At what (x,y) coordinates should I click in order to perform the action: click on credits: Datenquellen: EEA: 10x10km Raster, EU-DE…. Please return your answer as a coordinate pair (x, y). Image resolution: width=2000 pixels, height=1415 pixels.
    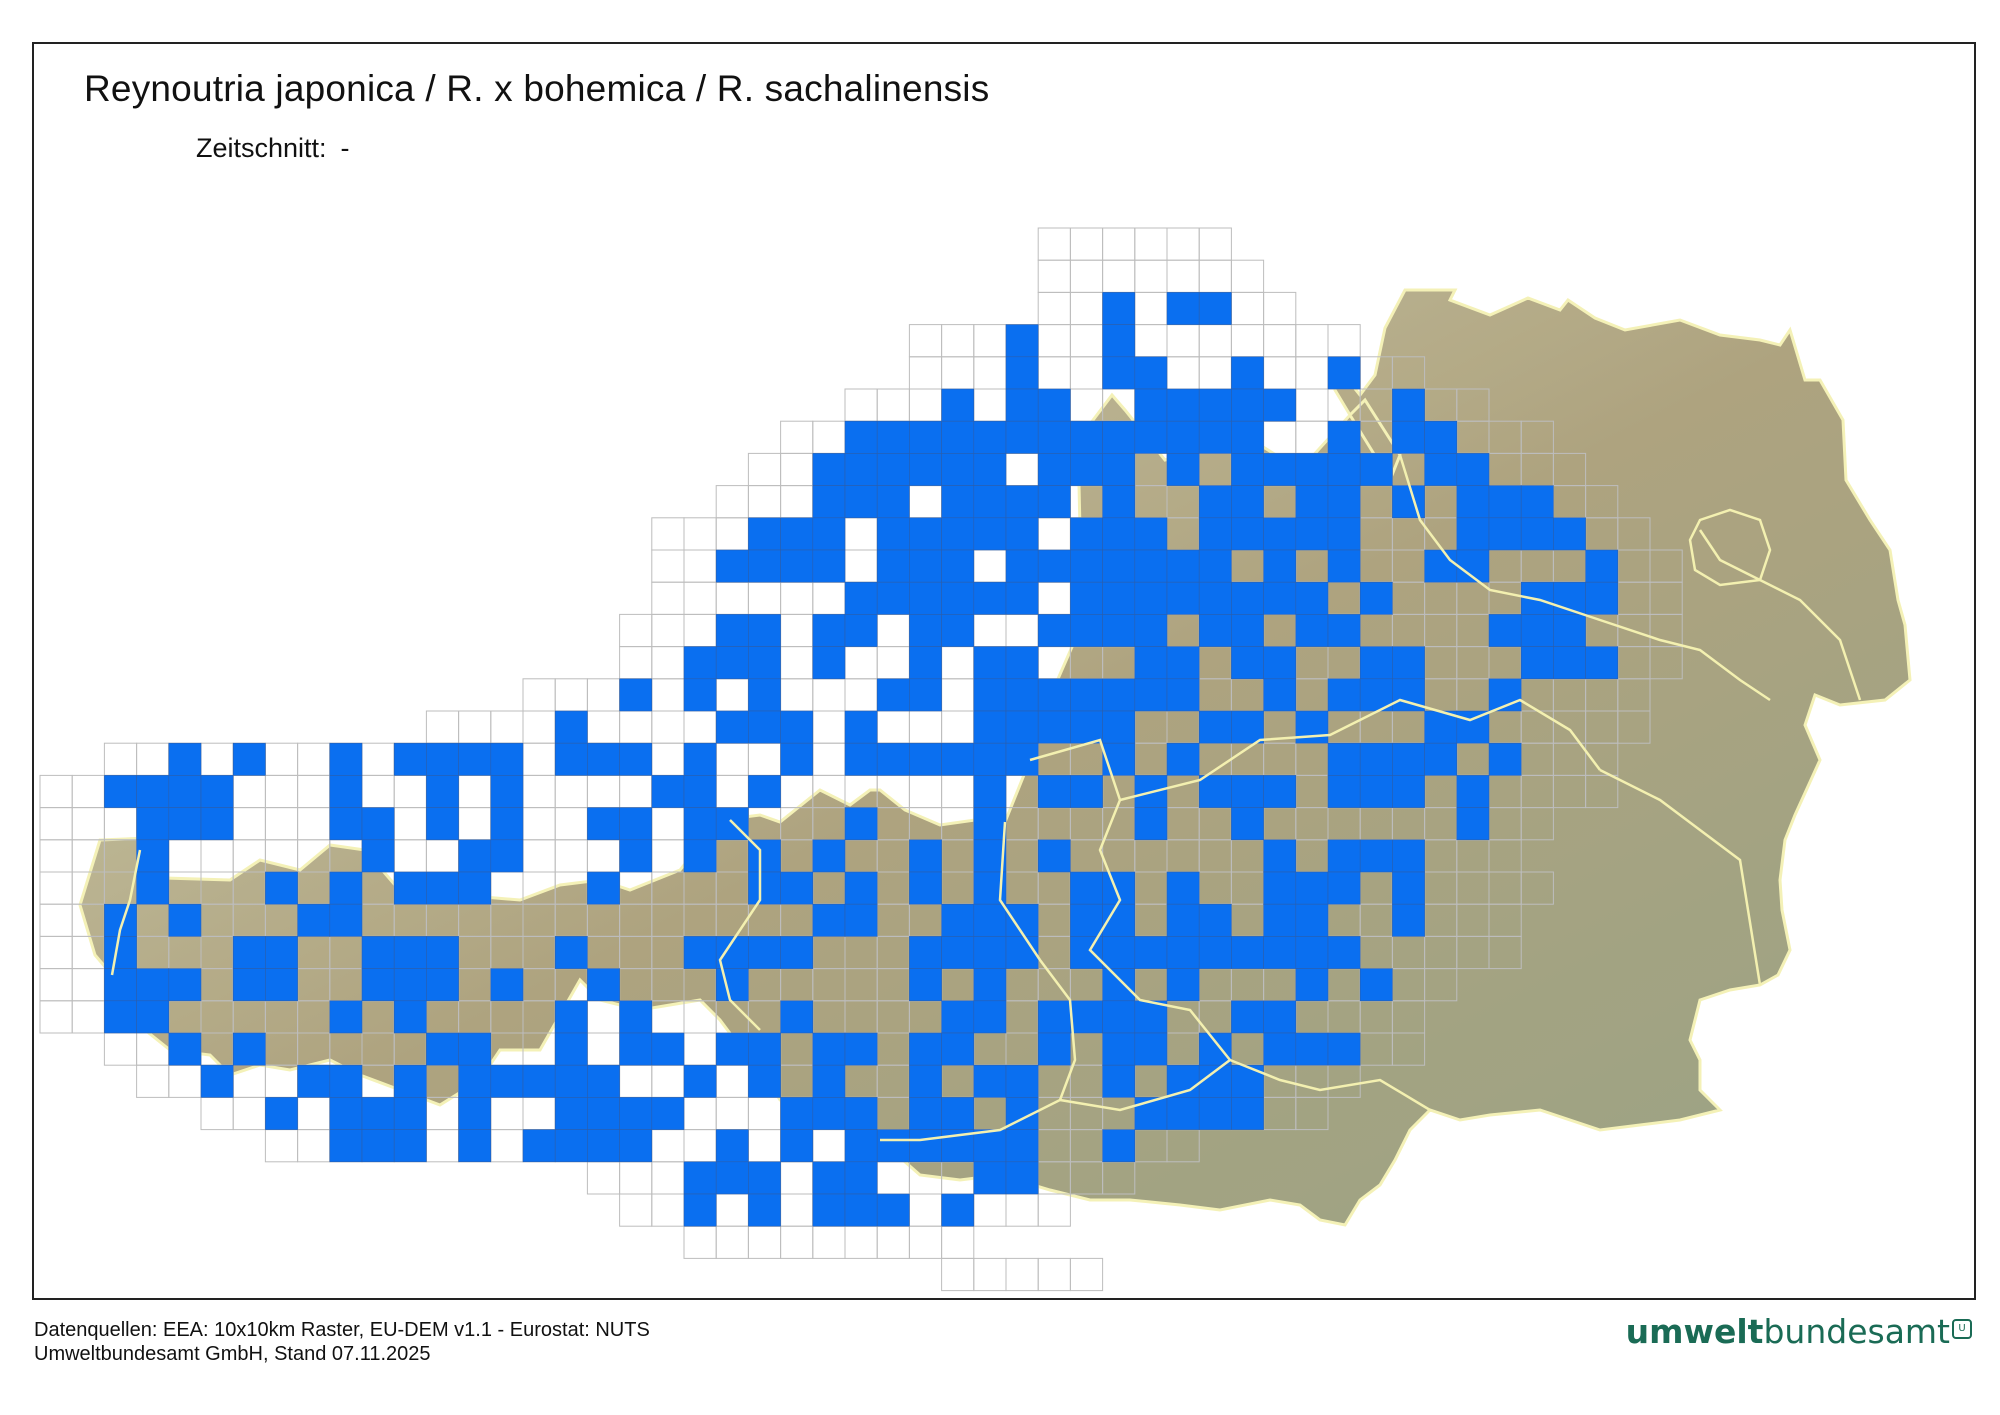
    Looking at the image, I should click on (342, 1342).